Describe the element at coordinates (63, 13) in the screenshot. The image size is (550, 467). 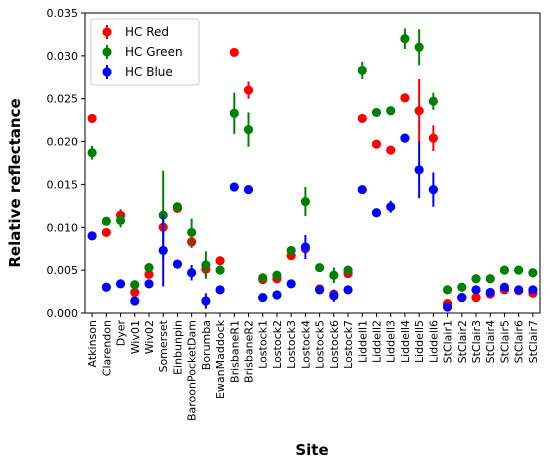
I see `y-tick-label: 0.035` at that location.